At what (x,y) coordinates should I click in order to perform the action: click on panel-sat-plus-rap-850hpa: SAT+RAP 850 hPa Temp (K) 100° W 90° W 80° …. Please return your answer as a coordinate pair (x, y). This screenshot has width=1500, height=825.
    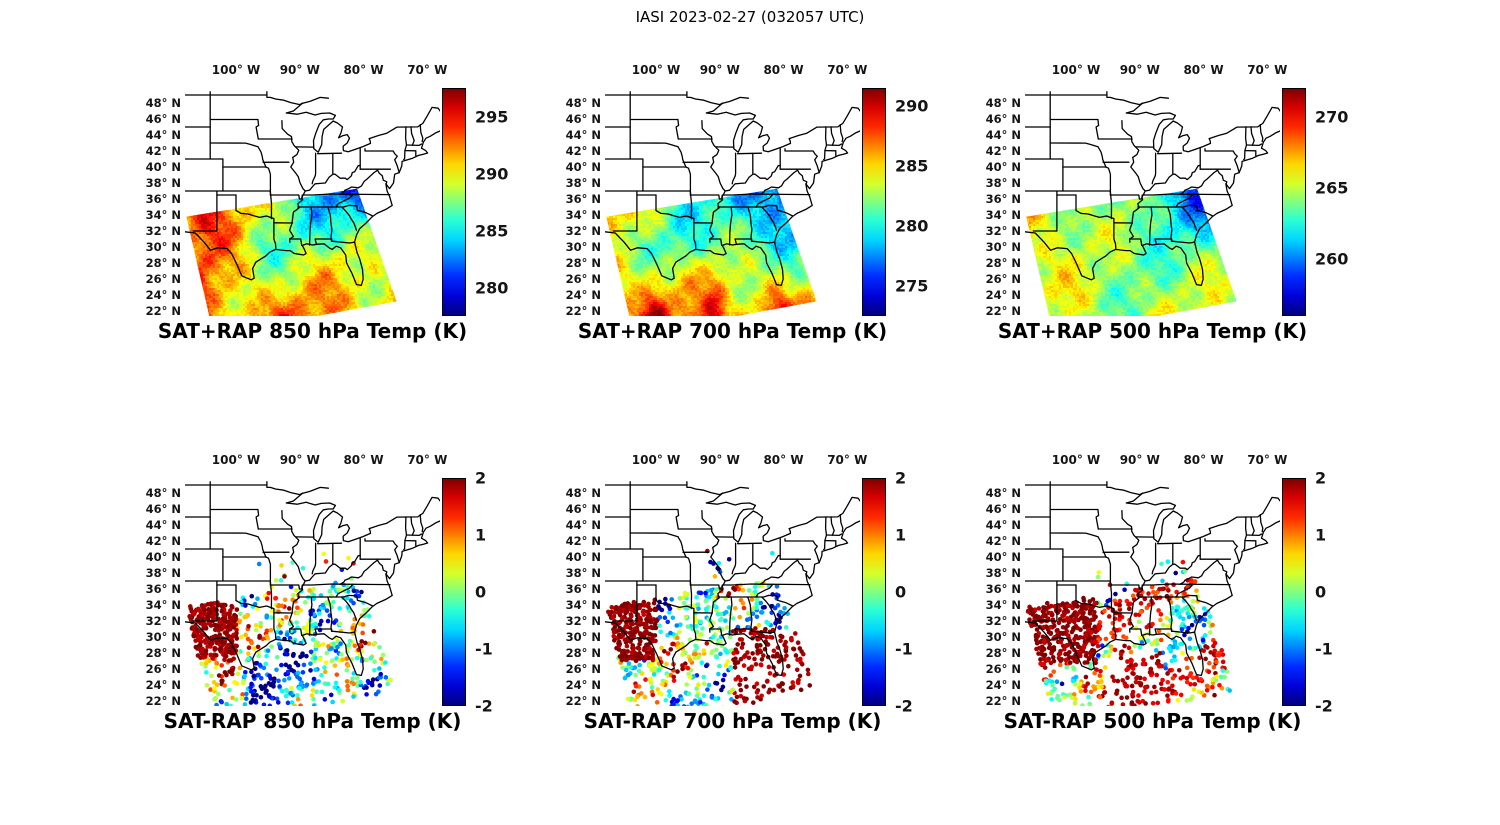
    Looking at the image, I should click on (297, 210).